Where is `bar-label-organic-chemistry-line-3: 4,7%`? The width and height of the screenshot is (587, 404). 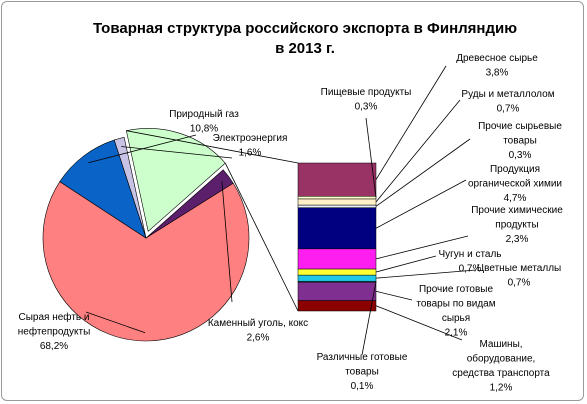 bar-label-organic-chemistry-line-3: 4,7% is located at coordinates (515, 198).